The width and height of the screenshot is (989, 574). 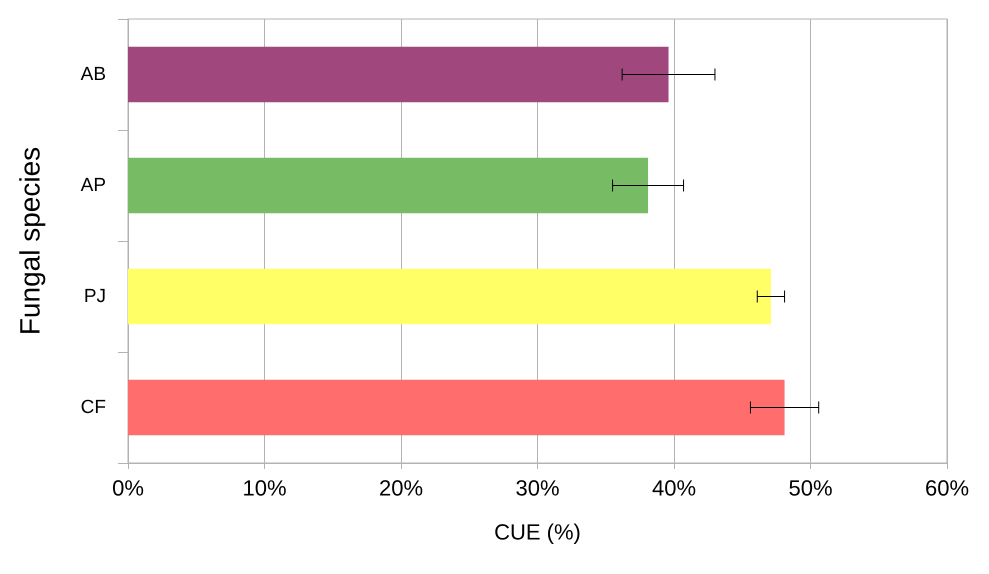 I want to click on x-tick-label: 10%, so click(x=264, y=488).